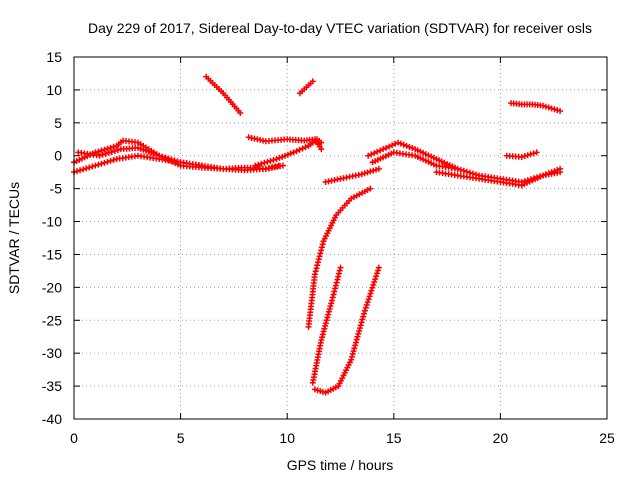 The height and width of the screenshot is (480, 640). Describe the element at coordinates (394, 438) in the screenshot. I see `x-tick-label: 15` at that location.